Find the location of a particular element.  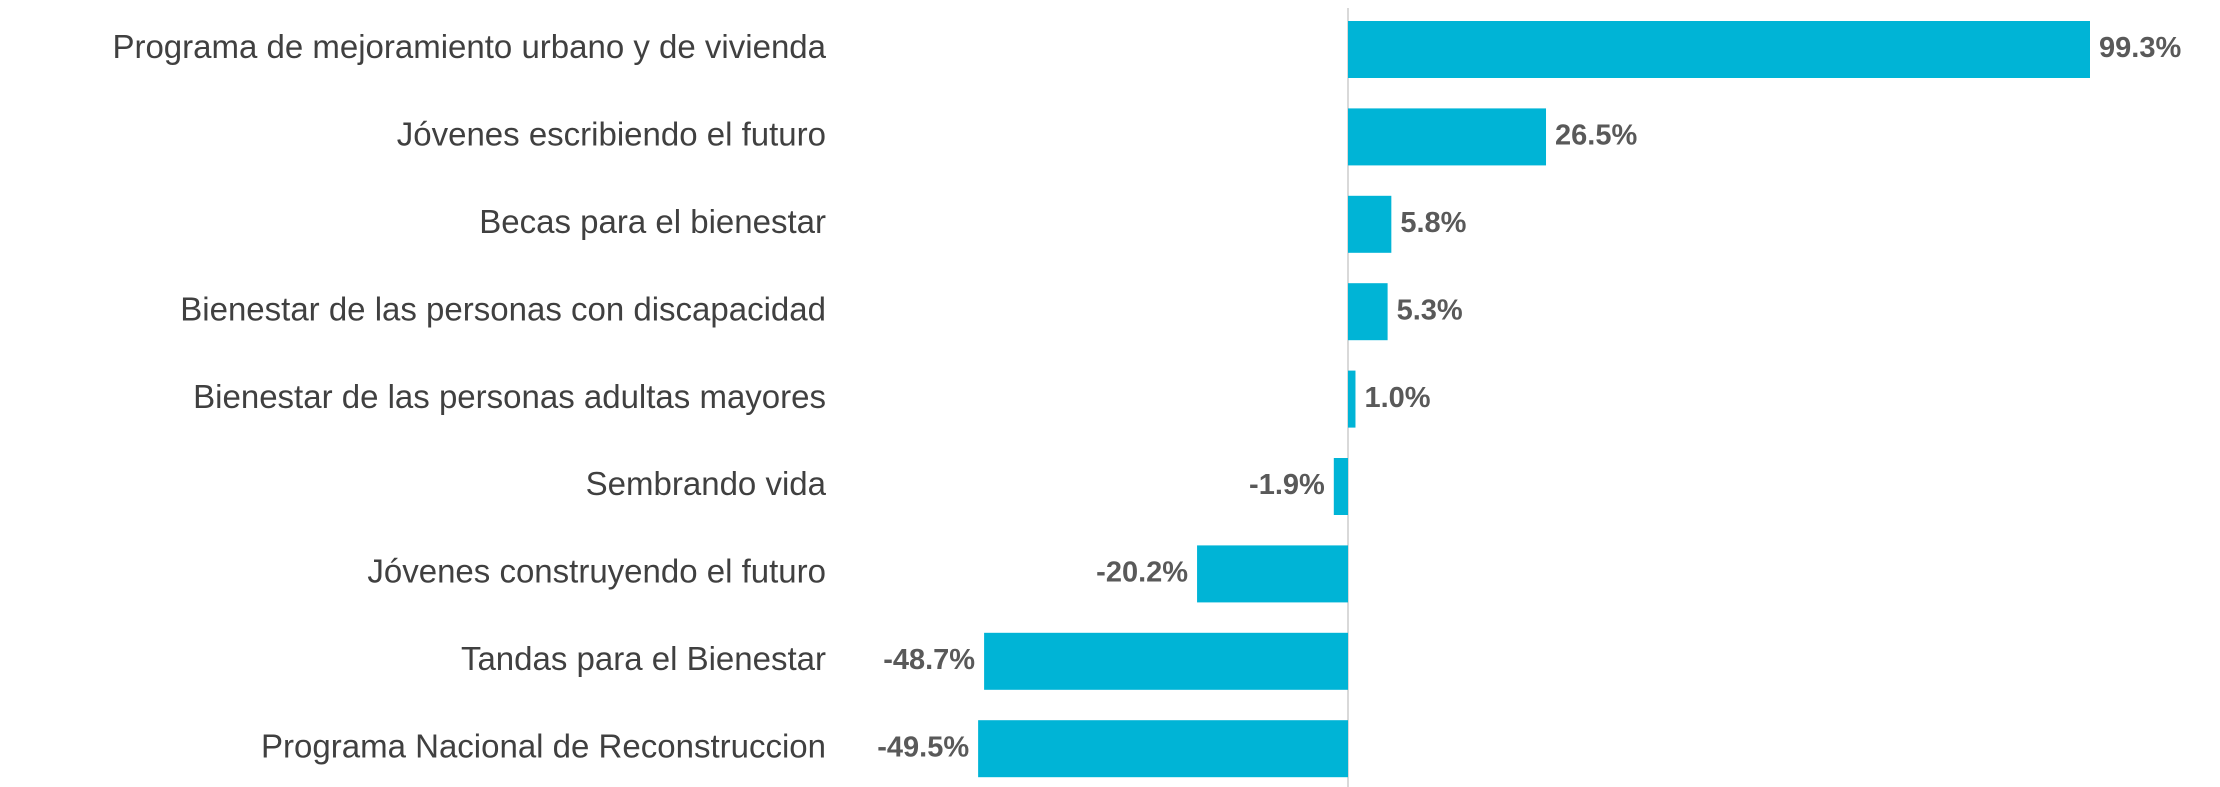

value-label: 5.3% is located at coordinates (1430, 310).